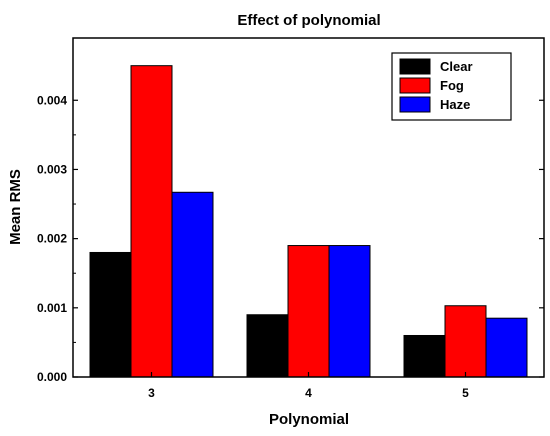 Image resolution: width=550 pixels, height=436 pixels. Describe the element at coordinates (308, 20) in the screenshot. I see `chart-title: Effect of polynomial` at that location.